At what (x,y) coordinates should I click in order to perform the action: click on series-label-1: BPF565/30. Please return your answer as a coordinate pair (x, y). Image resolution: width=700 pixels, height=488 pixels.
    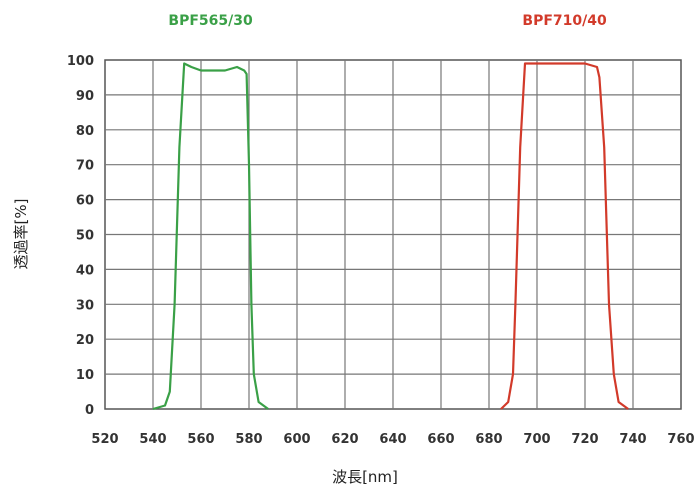
    Looking at the image, I should click on (210, 21).